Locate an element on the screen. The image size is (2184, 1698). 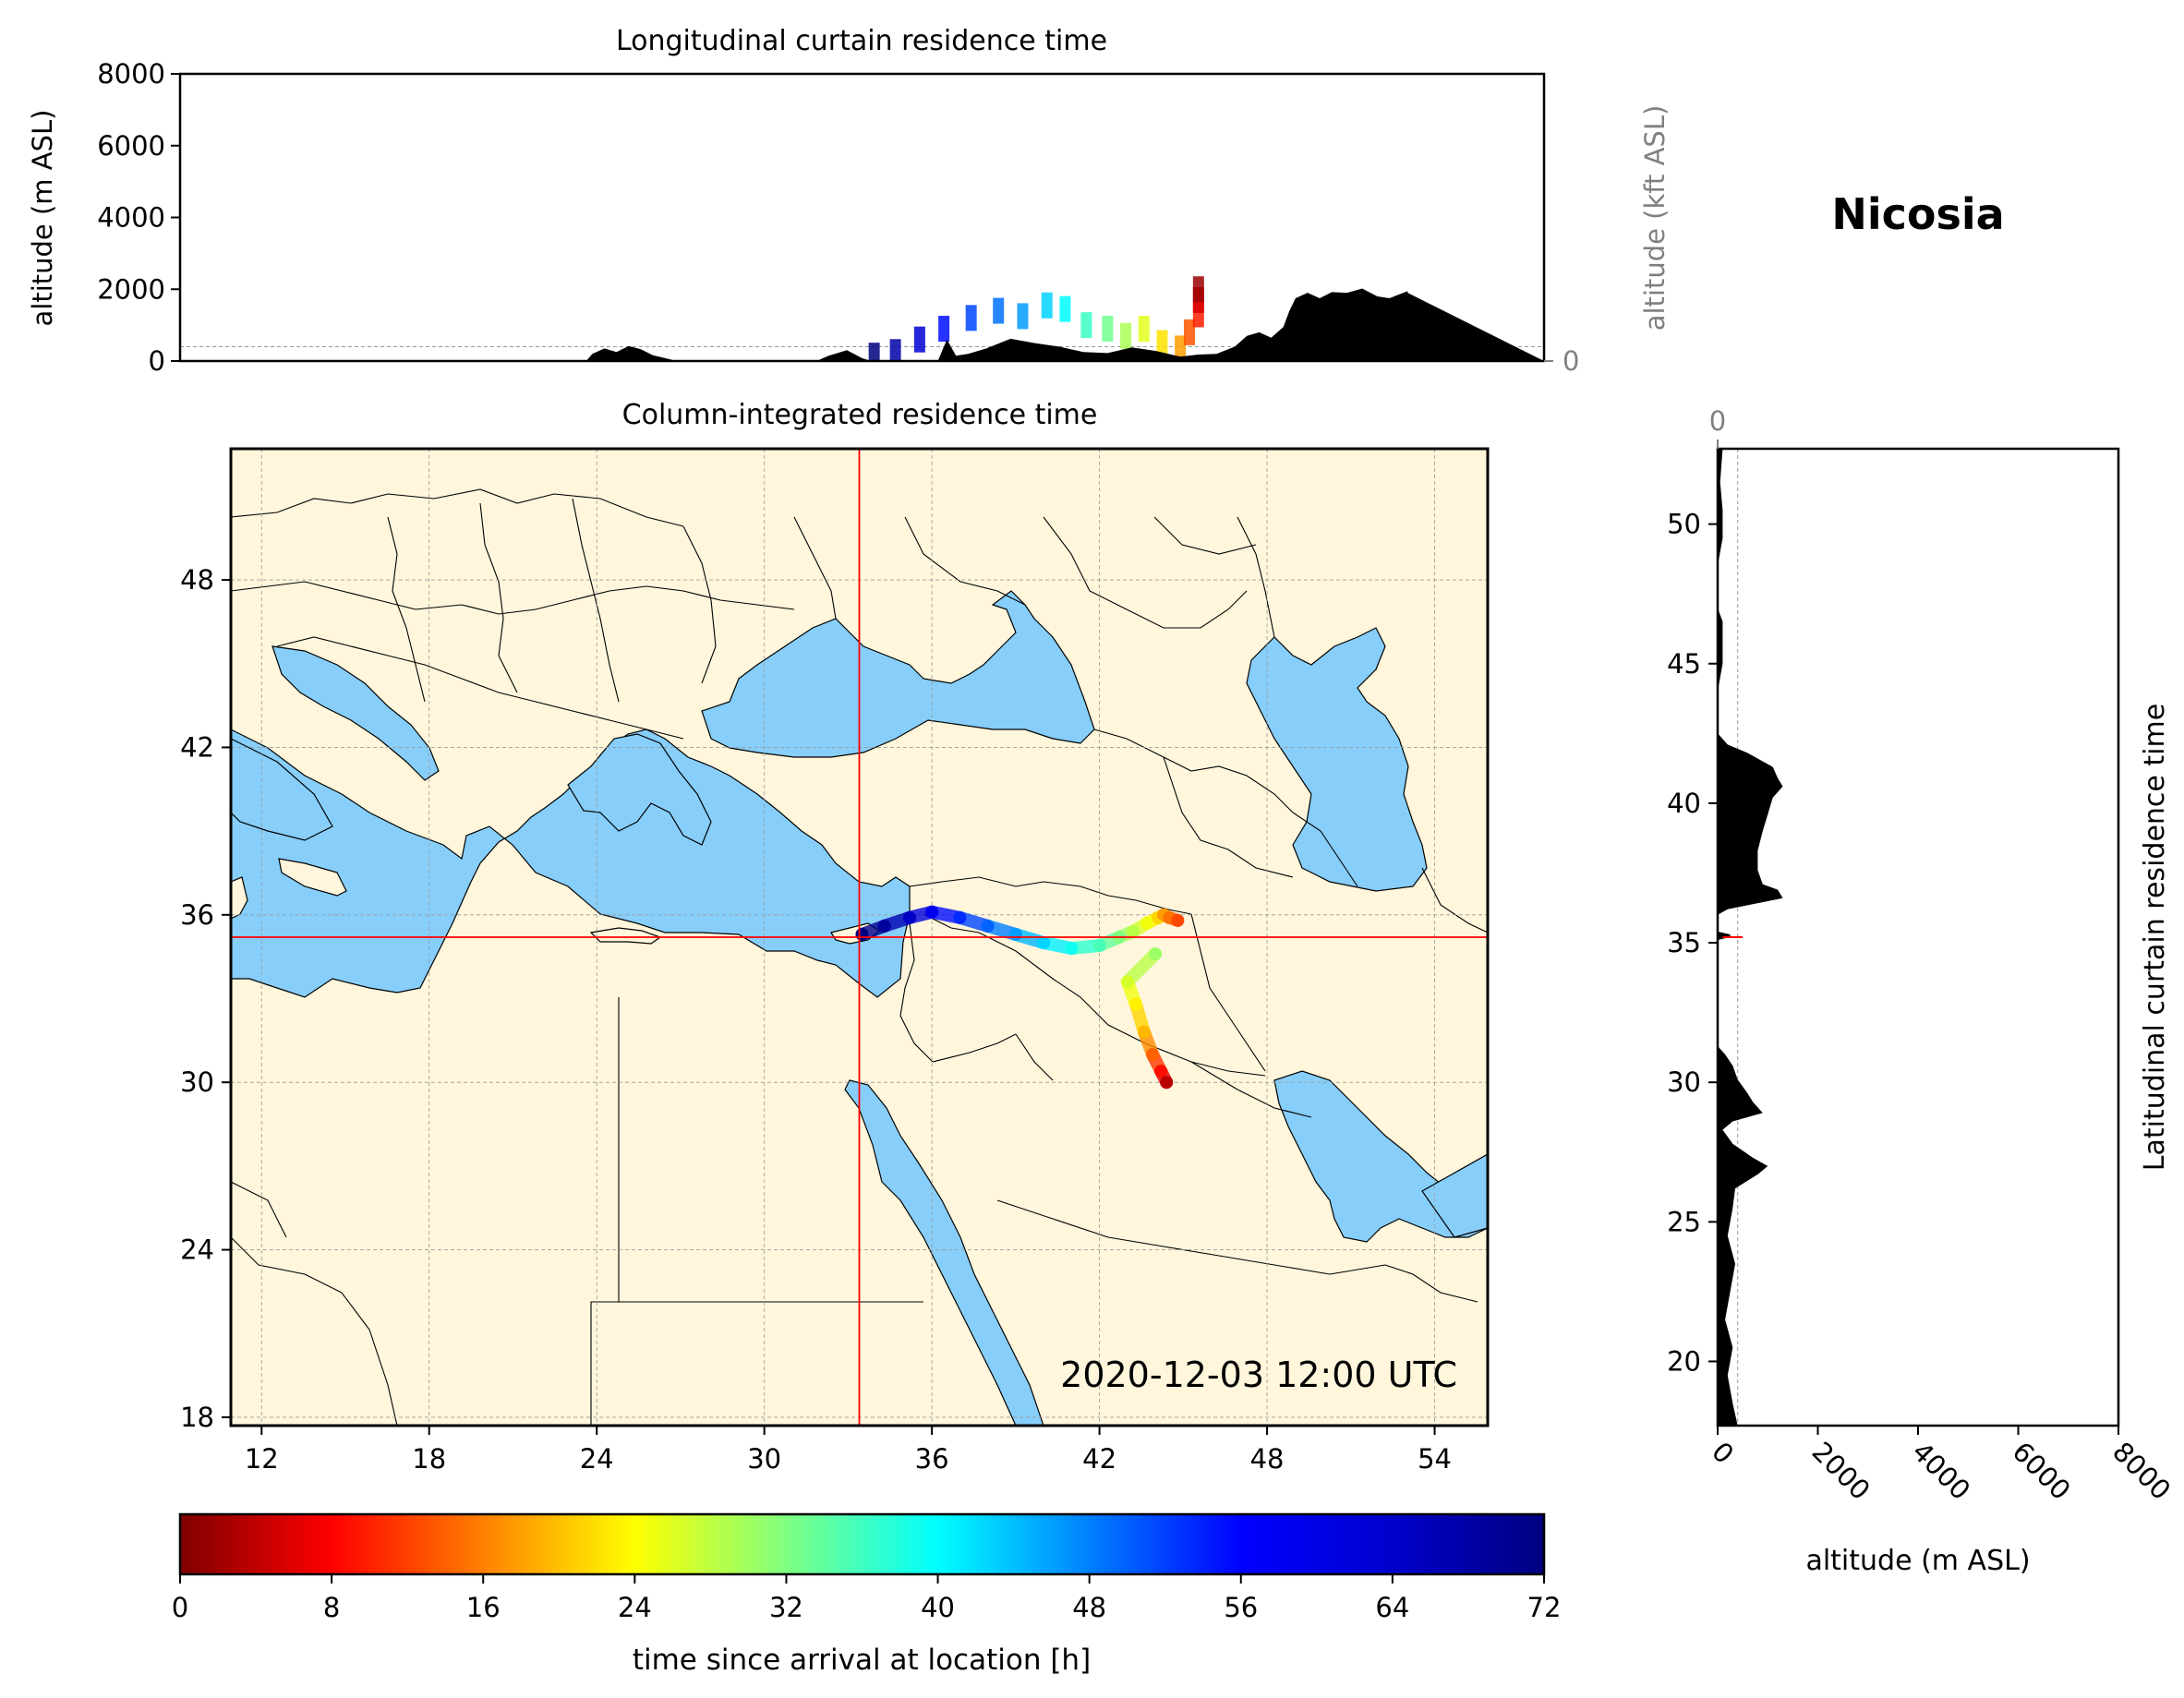
colorbar-tick-label: 0 is located at coordinates (180, 1607).